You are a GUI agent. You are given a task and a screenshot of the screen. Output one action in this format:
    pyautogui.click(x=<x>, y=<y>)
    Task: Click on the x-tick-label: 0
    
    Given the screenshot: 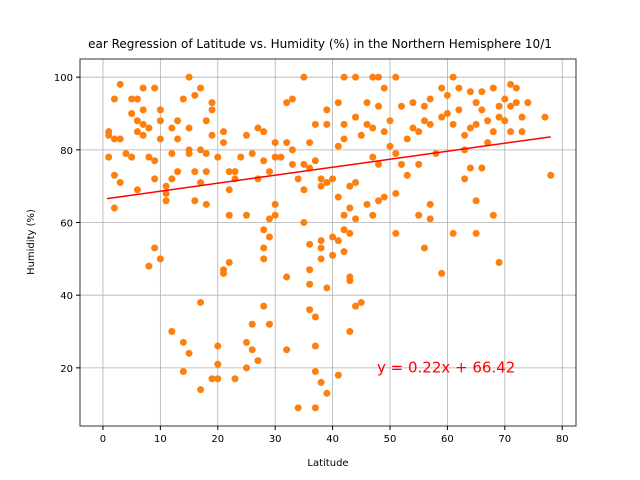 What is the action you would take?
    pyautogui.click(x=103, y=439)
    